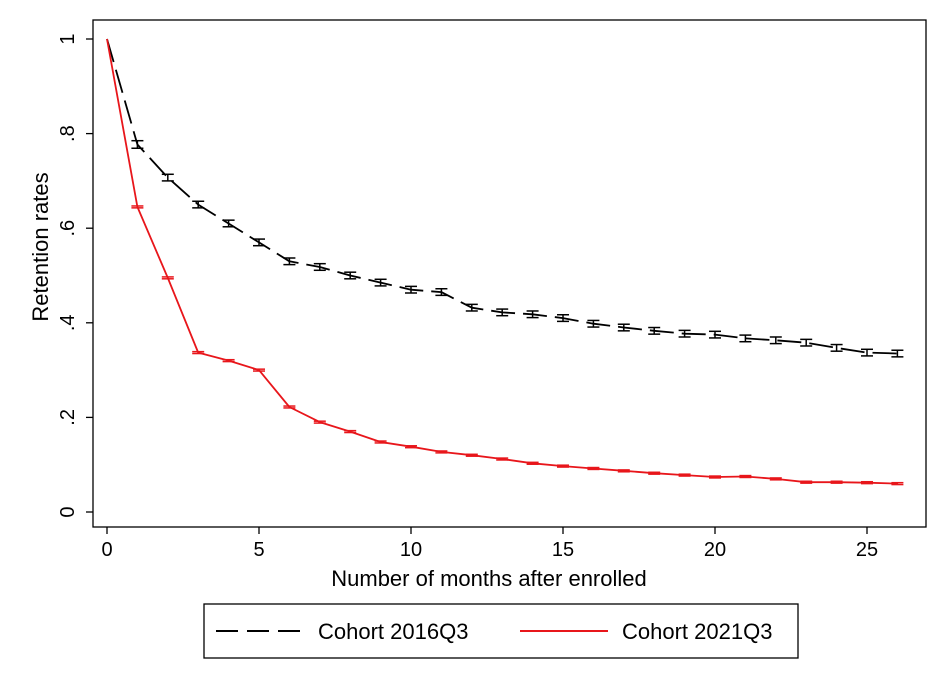  Describe the element at coordinates (867, 550) in the screenshot. I see `x-tick-label-5: 25` at that location.